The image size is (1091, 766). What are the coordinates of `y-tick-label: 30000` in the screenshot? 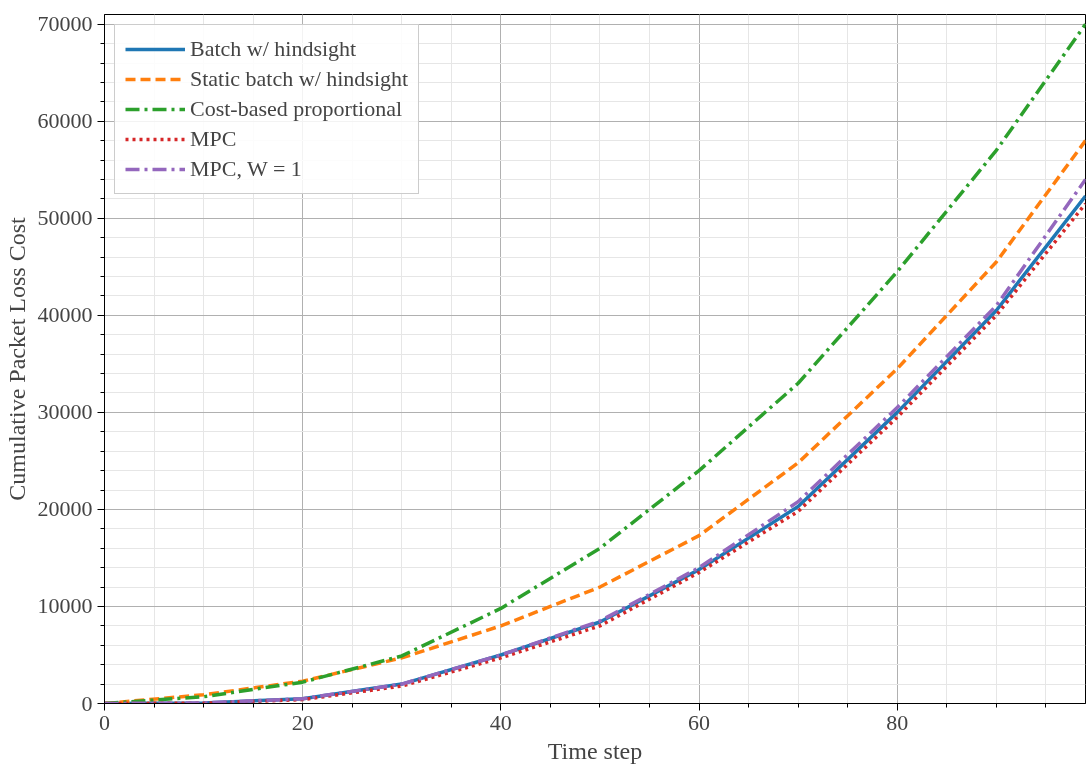 It's located at (65, 412).